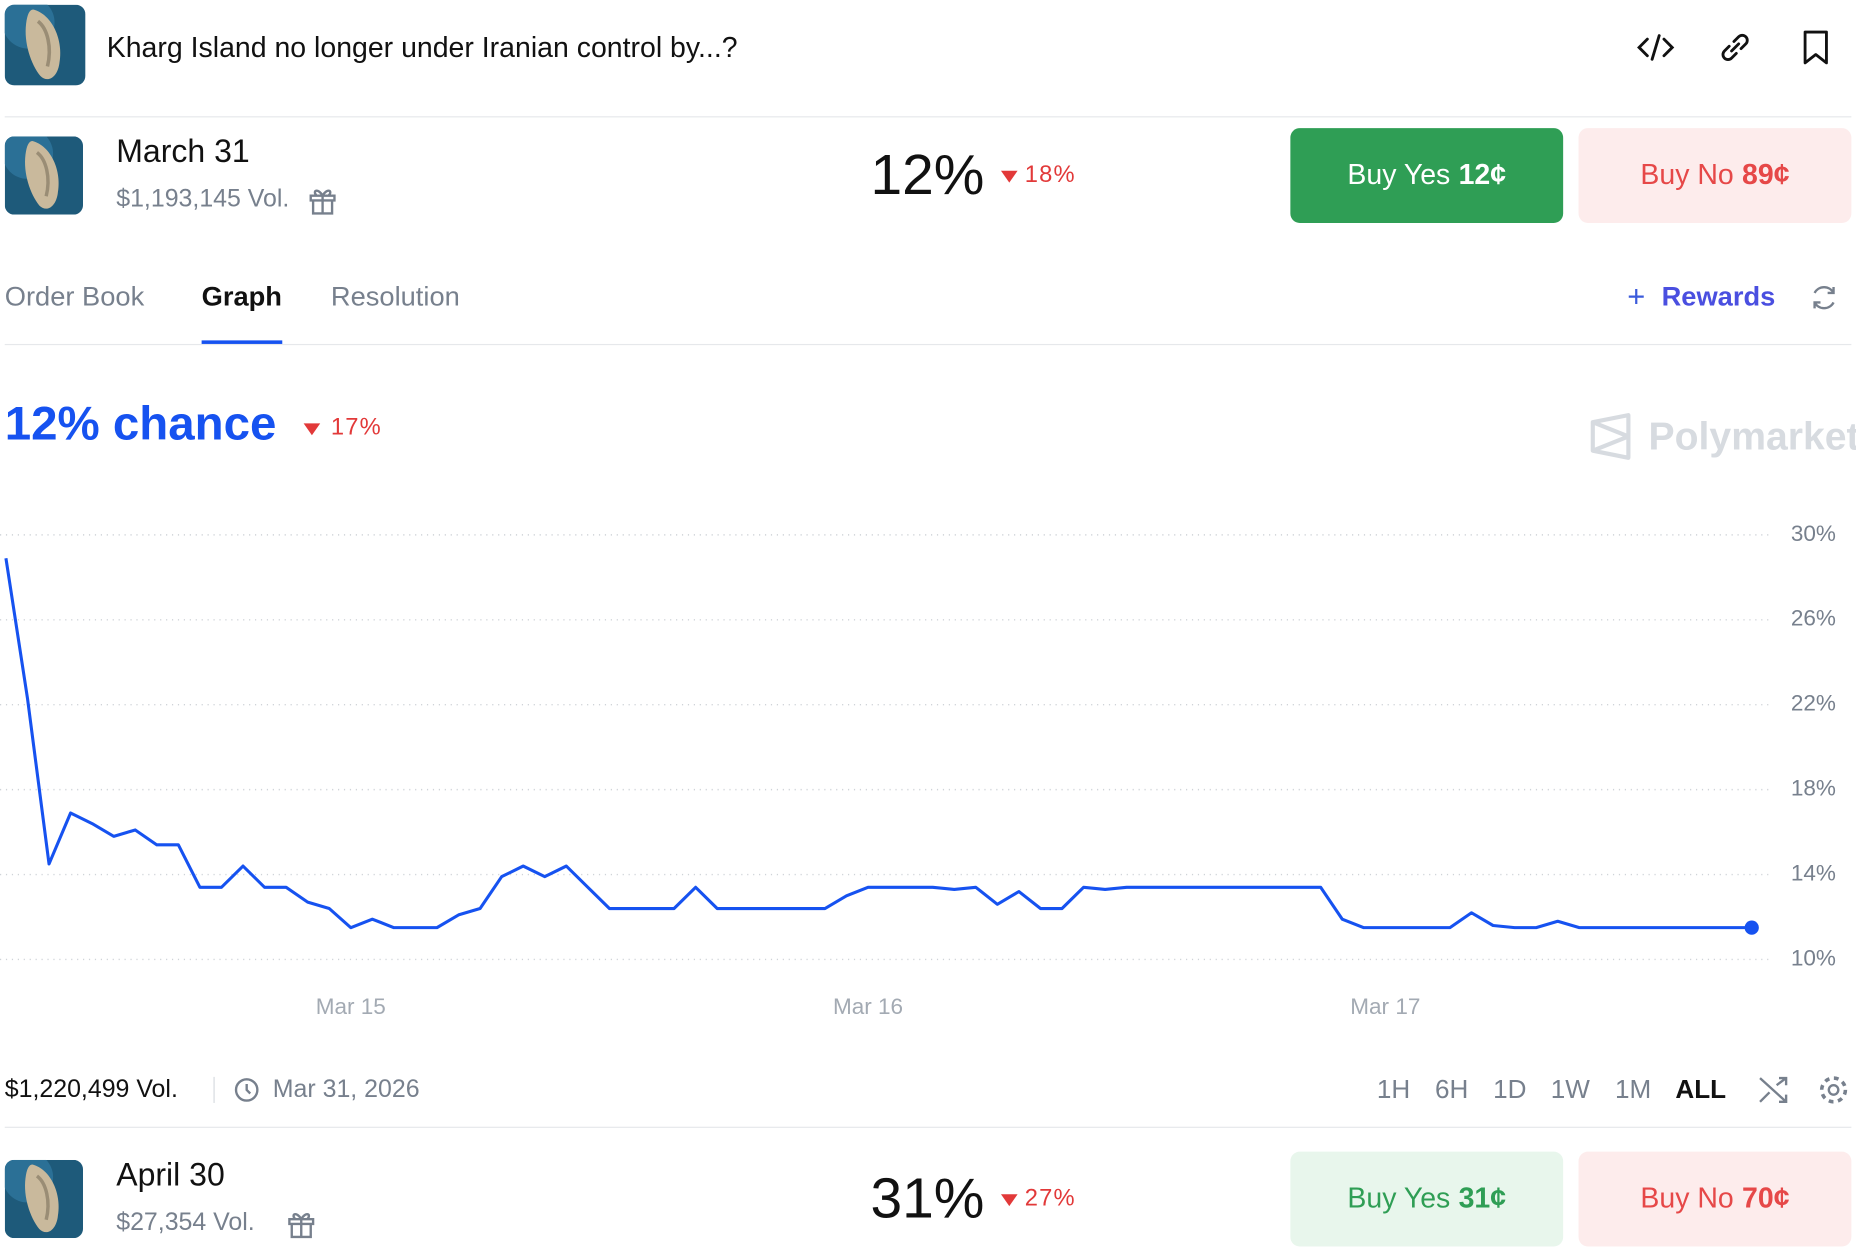 This screenshot has width=1856, height=1256. What do you see at coordinates (1813, 957) in the screenshot?
I see `y-tick-label: 10%` at bounding box center [1813, 957].